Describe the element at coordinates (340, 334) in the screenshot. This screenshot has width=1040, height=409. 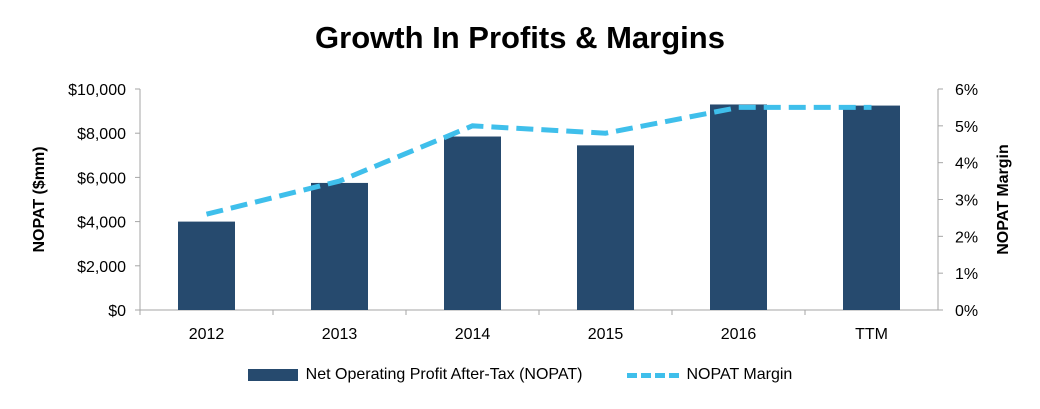
I see `x-tick-label: 2013` at that location.